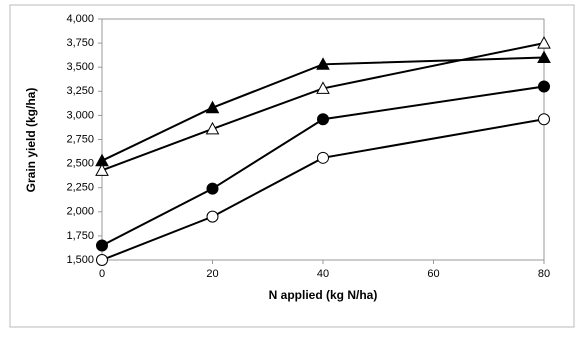 This screenshot has height=340, width=582. Describe the element at coordinates (80, 139) in the screenshot. I see `y-tick-label: 2,750` at that location.